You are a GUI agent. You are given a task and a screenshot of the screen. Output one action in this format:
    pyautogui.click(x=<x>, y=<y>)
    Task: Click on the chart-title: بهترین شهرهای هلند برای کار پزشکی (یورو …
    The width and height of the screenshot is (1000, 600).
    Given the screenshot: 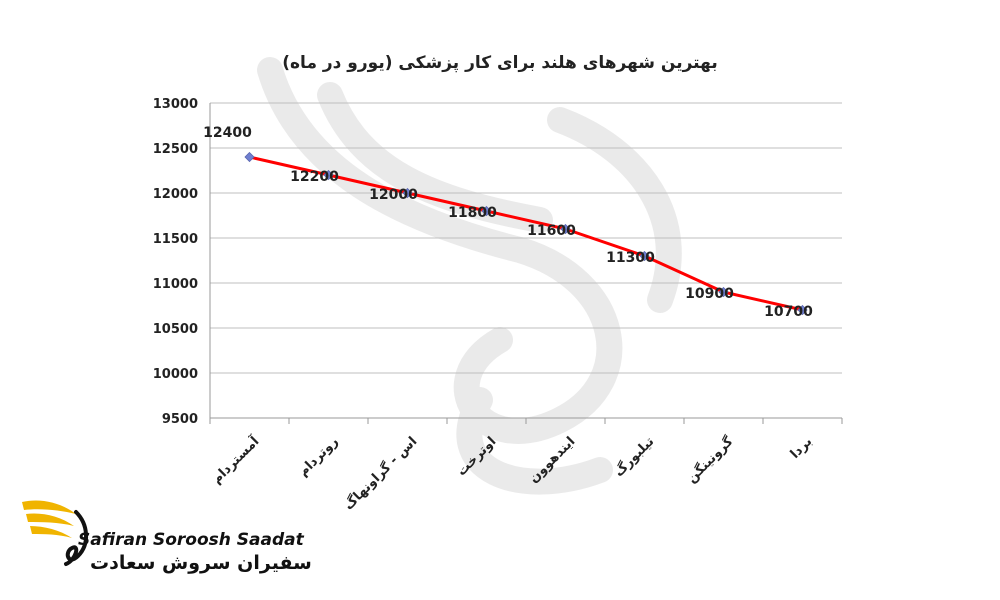 What is the action you would take?
    pyautogui.click(x=500, y=63)
    